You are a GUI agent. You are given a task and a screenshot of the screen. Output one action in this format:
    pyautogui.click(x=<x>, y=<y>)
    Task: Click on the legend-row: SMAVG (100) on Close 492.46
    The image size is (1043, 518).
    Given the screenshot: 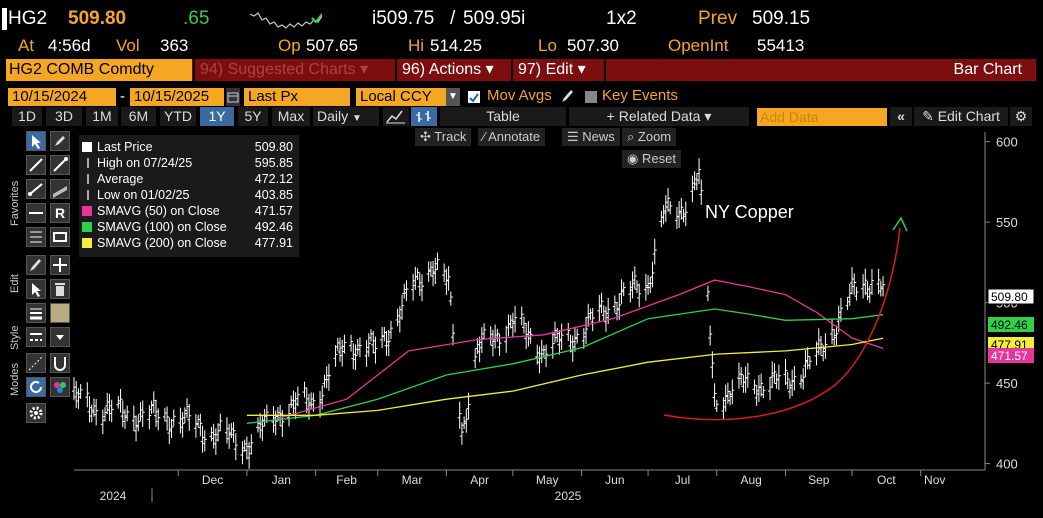 What is the action you would take?
    pyautogui.click(x=188, y=227)
    